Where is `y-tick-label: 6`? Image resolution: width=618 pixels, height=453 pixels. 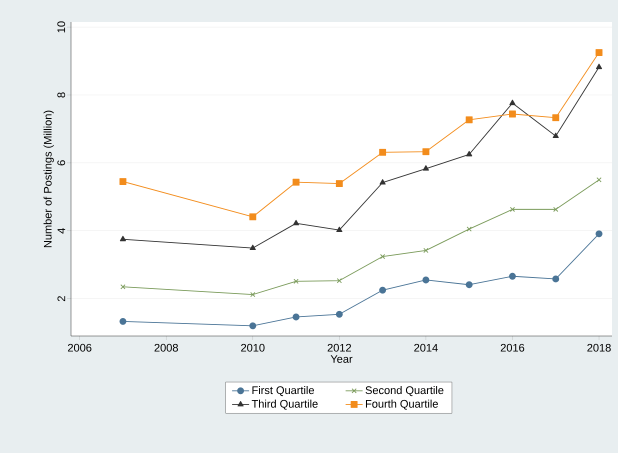 y-tick-label: 6 is located at coordinates (61, 163).